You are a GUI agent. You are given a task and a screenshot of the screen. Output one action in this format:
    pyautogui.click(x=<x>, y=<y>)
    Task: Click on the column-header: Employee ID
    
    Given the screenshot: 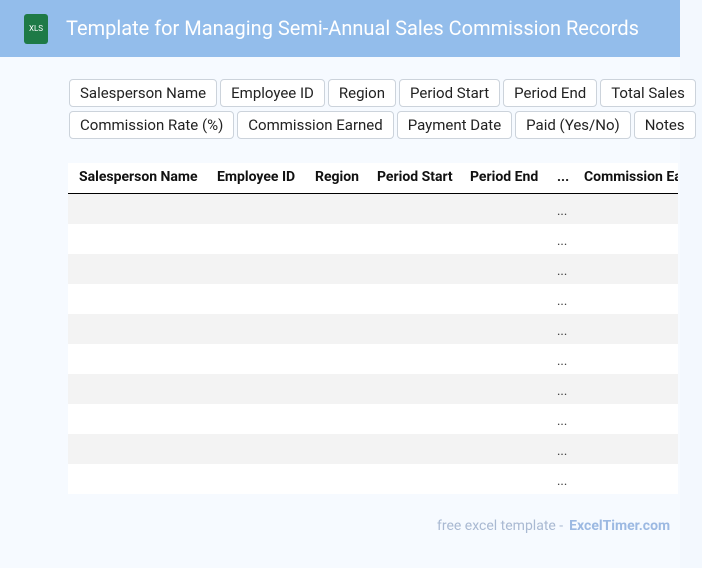 What is the action you would take?
    pyautogui.click(x=256, y=177)
    